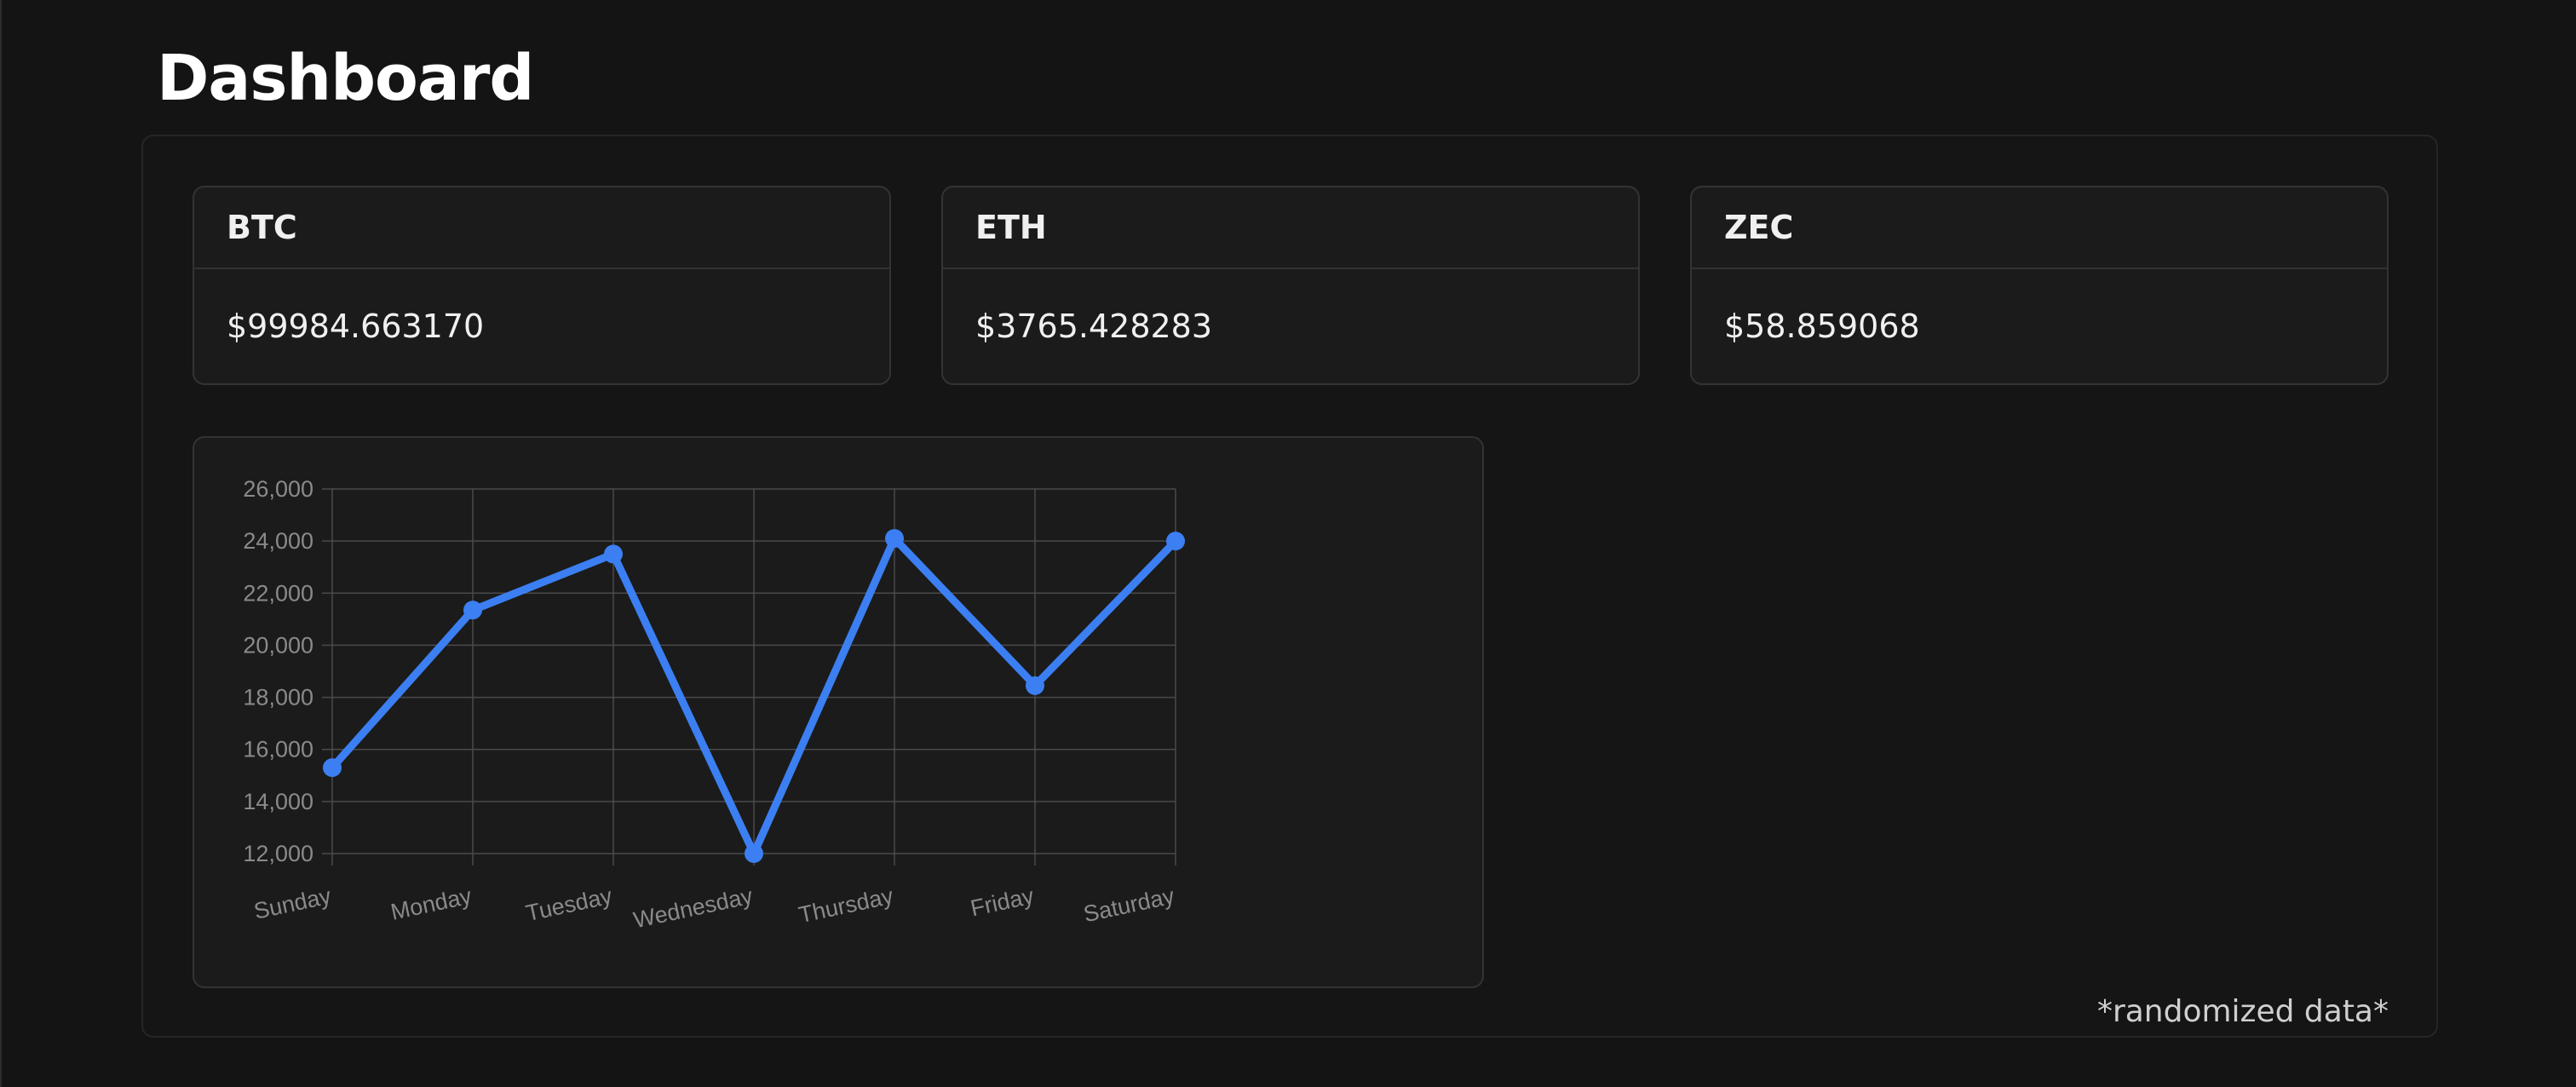  What do you see at coordinates (278, 489) in the screenshot?
I see `y-tick-label: 26,000` at bounding box center [278, 489].